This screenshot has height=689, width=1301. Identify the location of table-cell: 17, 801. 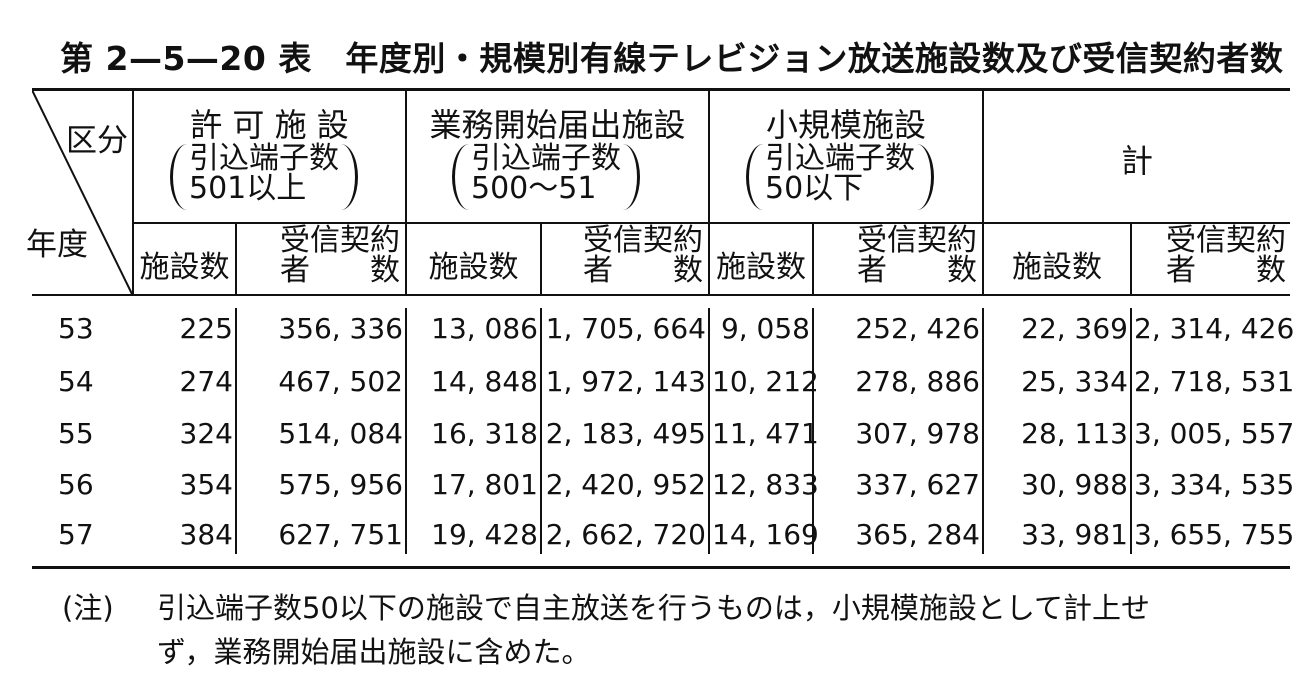
(484, 484).